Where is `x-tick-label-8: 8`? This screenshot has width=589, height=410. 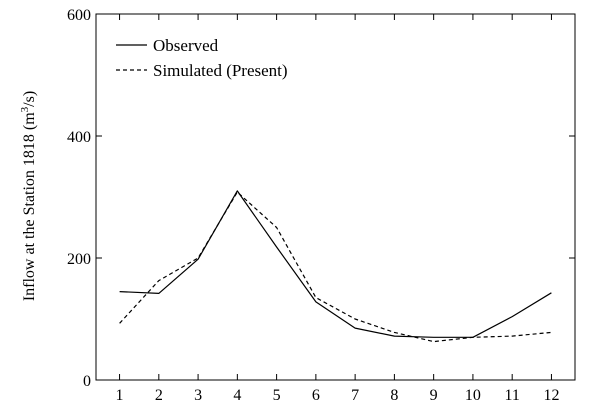 x-tick-label-8: 8 is located at coordinates (394, 395).